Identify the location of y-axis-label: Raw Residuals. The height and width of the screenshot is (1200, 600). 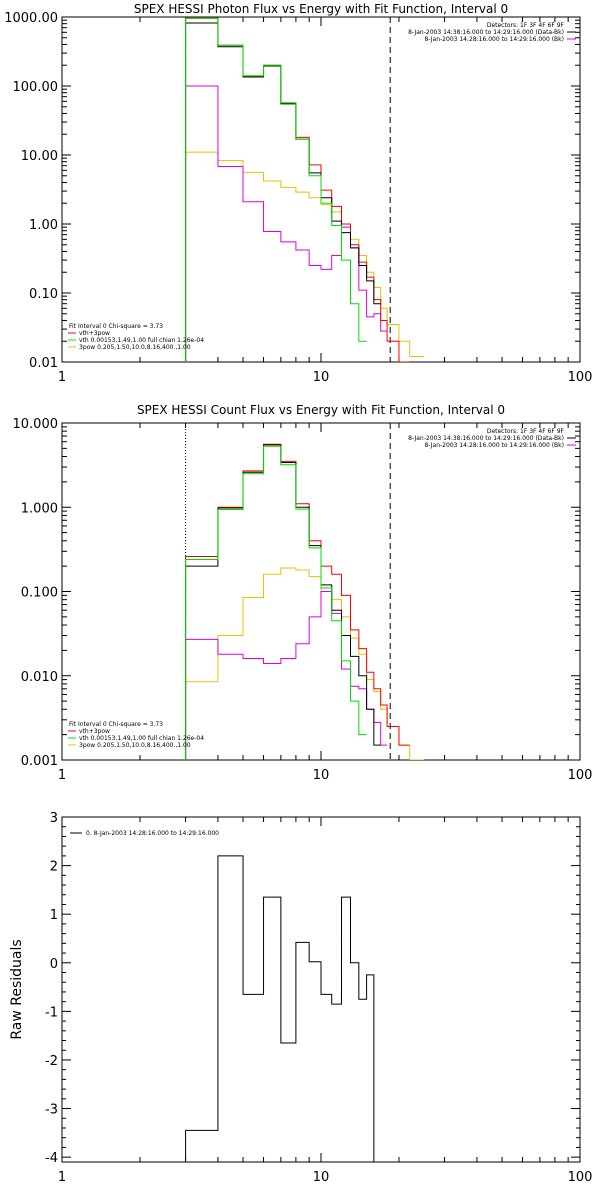
(17, 989).